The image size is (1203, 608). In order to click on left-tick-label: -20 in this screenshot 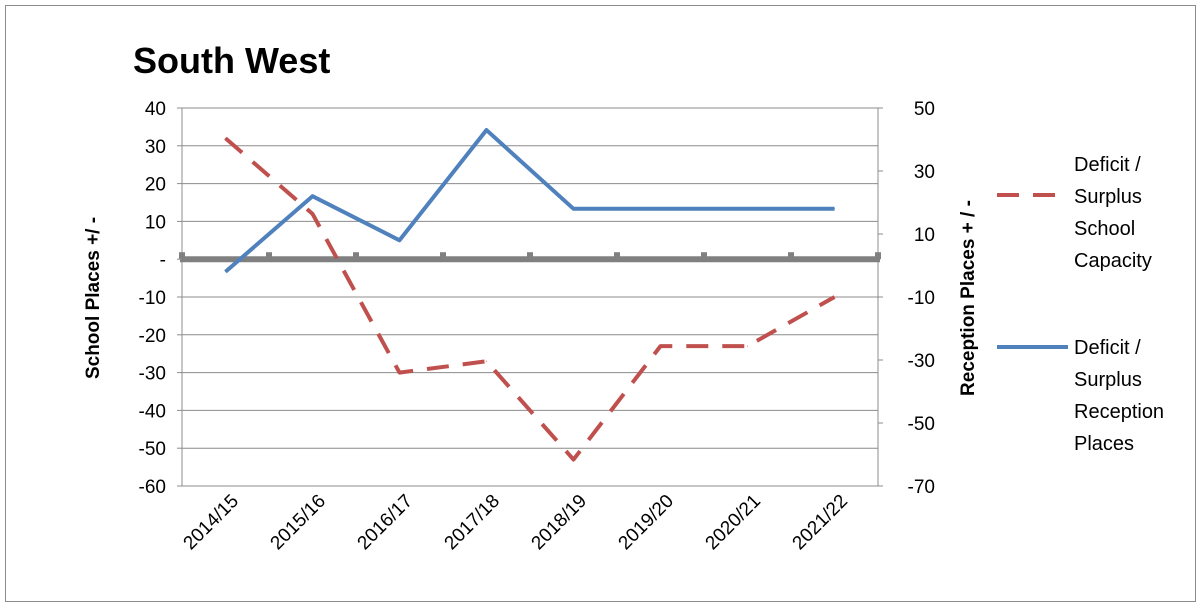, I will do `click(152, 336)`.